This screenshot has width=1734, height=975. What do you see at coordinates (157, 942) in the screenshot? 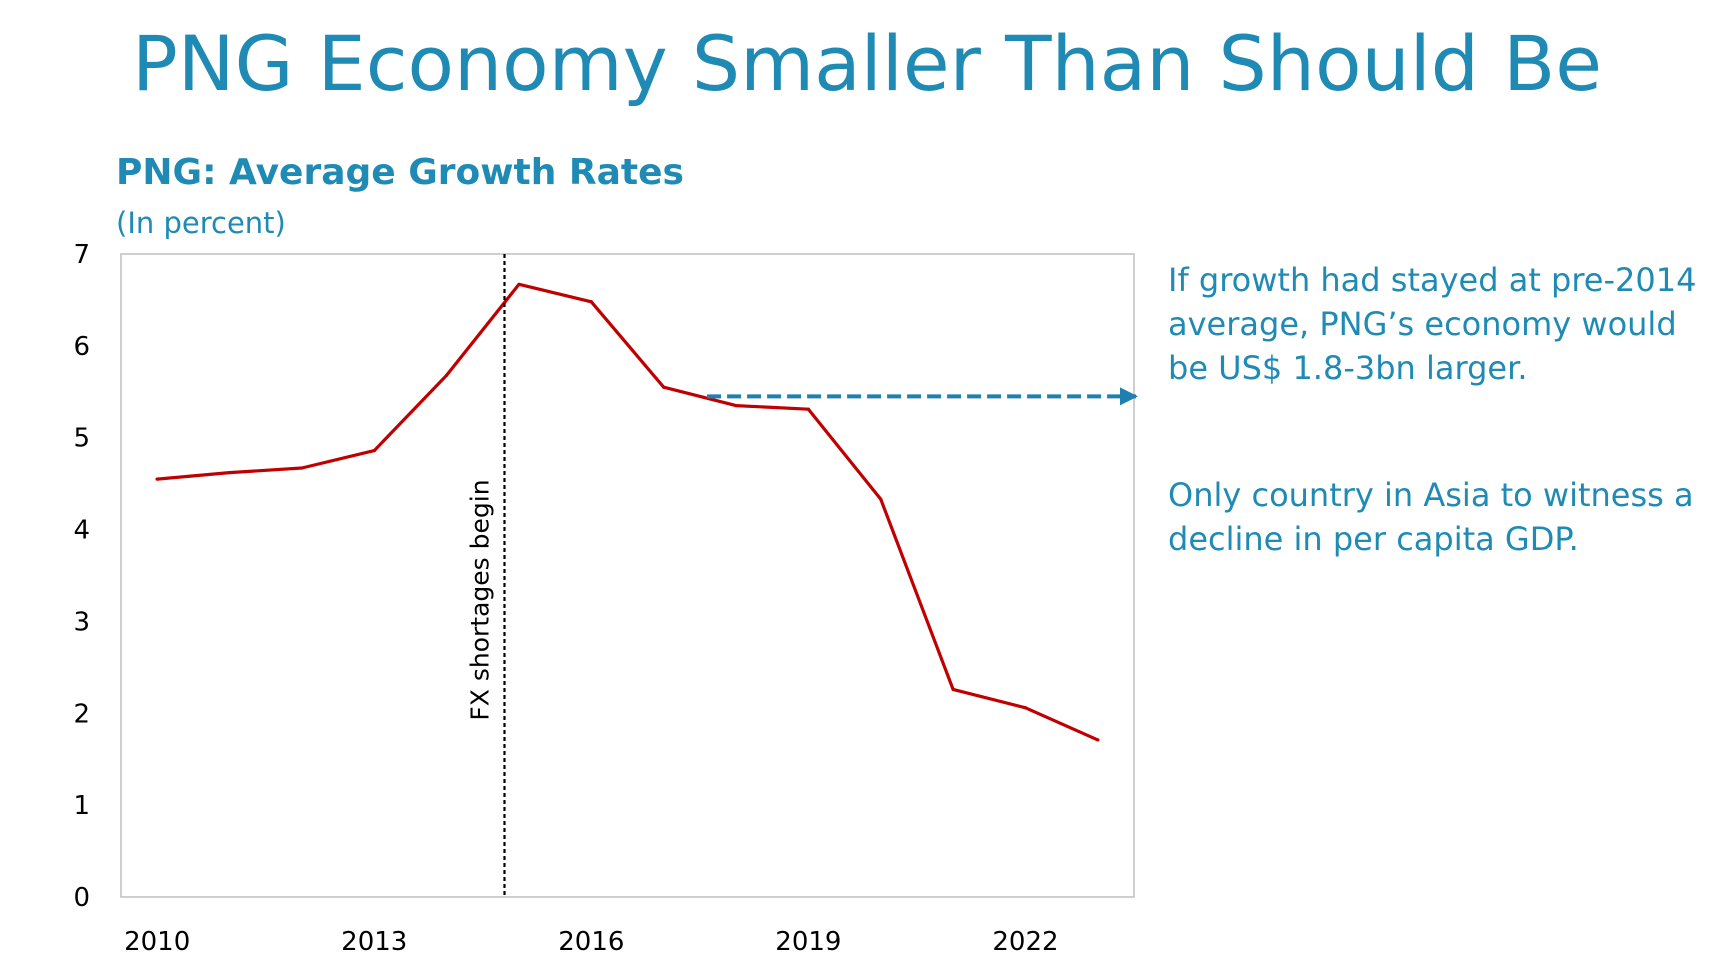
I see `x-tick-label: 2010` at bounding box center [157, 942].